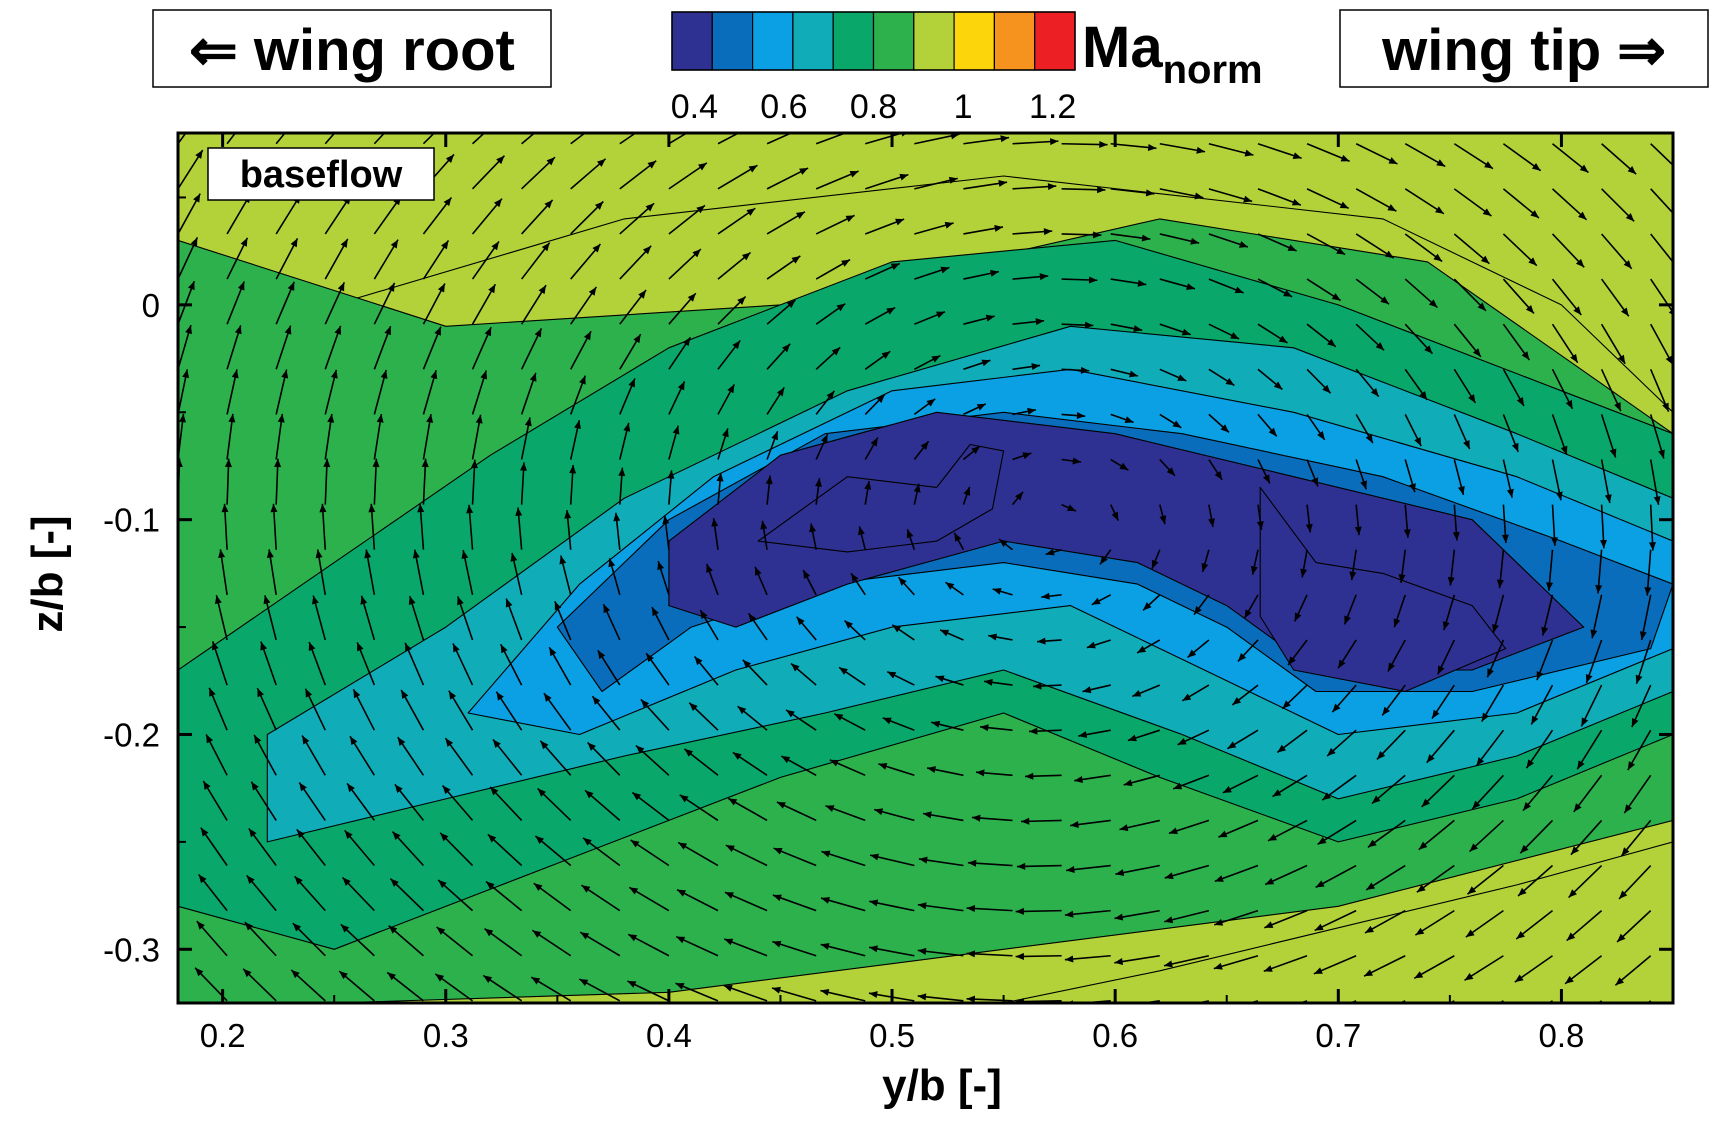 The width and height of the screenshot is (1718, 1125). Describe the element at coordinates (151, 305) in the screenshot. I see `y-tick-label: 0` at that location.